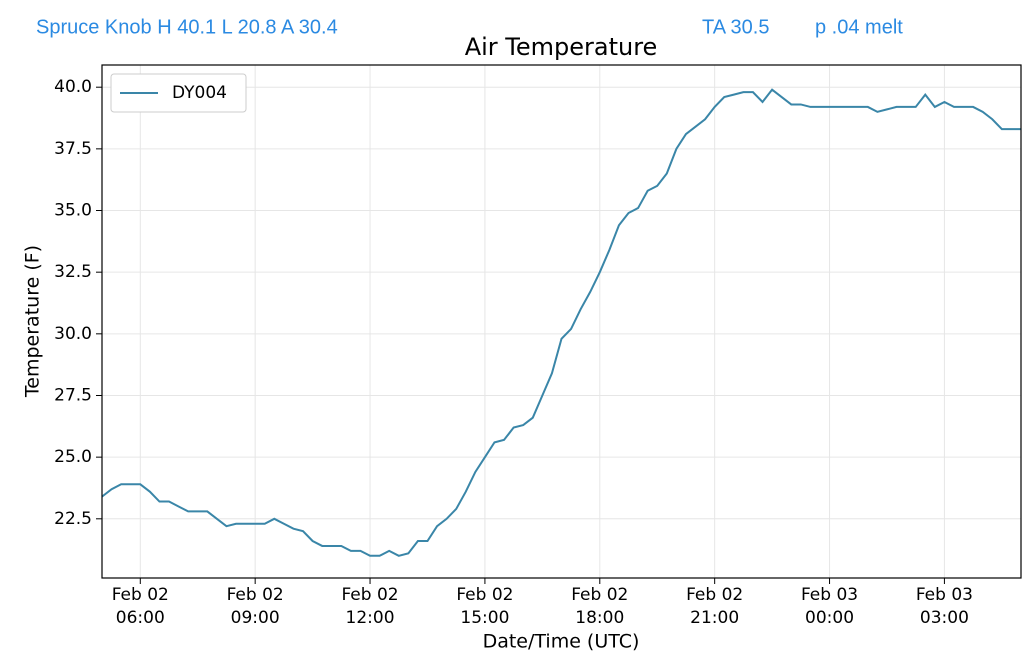  I want to click on x-tick-label: Feb 03 03:00, so click(944, 606).